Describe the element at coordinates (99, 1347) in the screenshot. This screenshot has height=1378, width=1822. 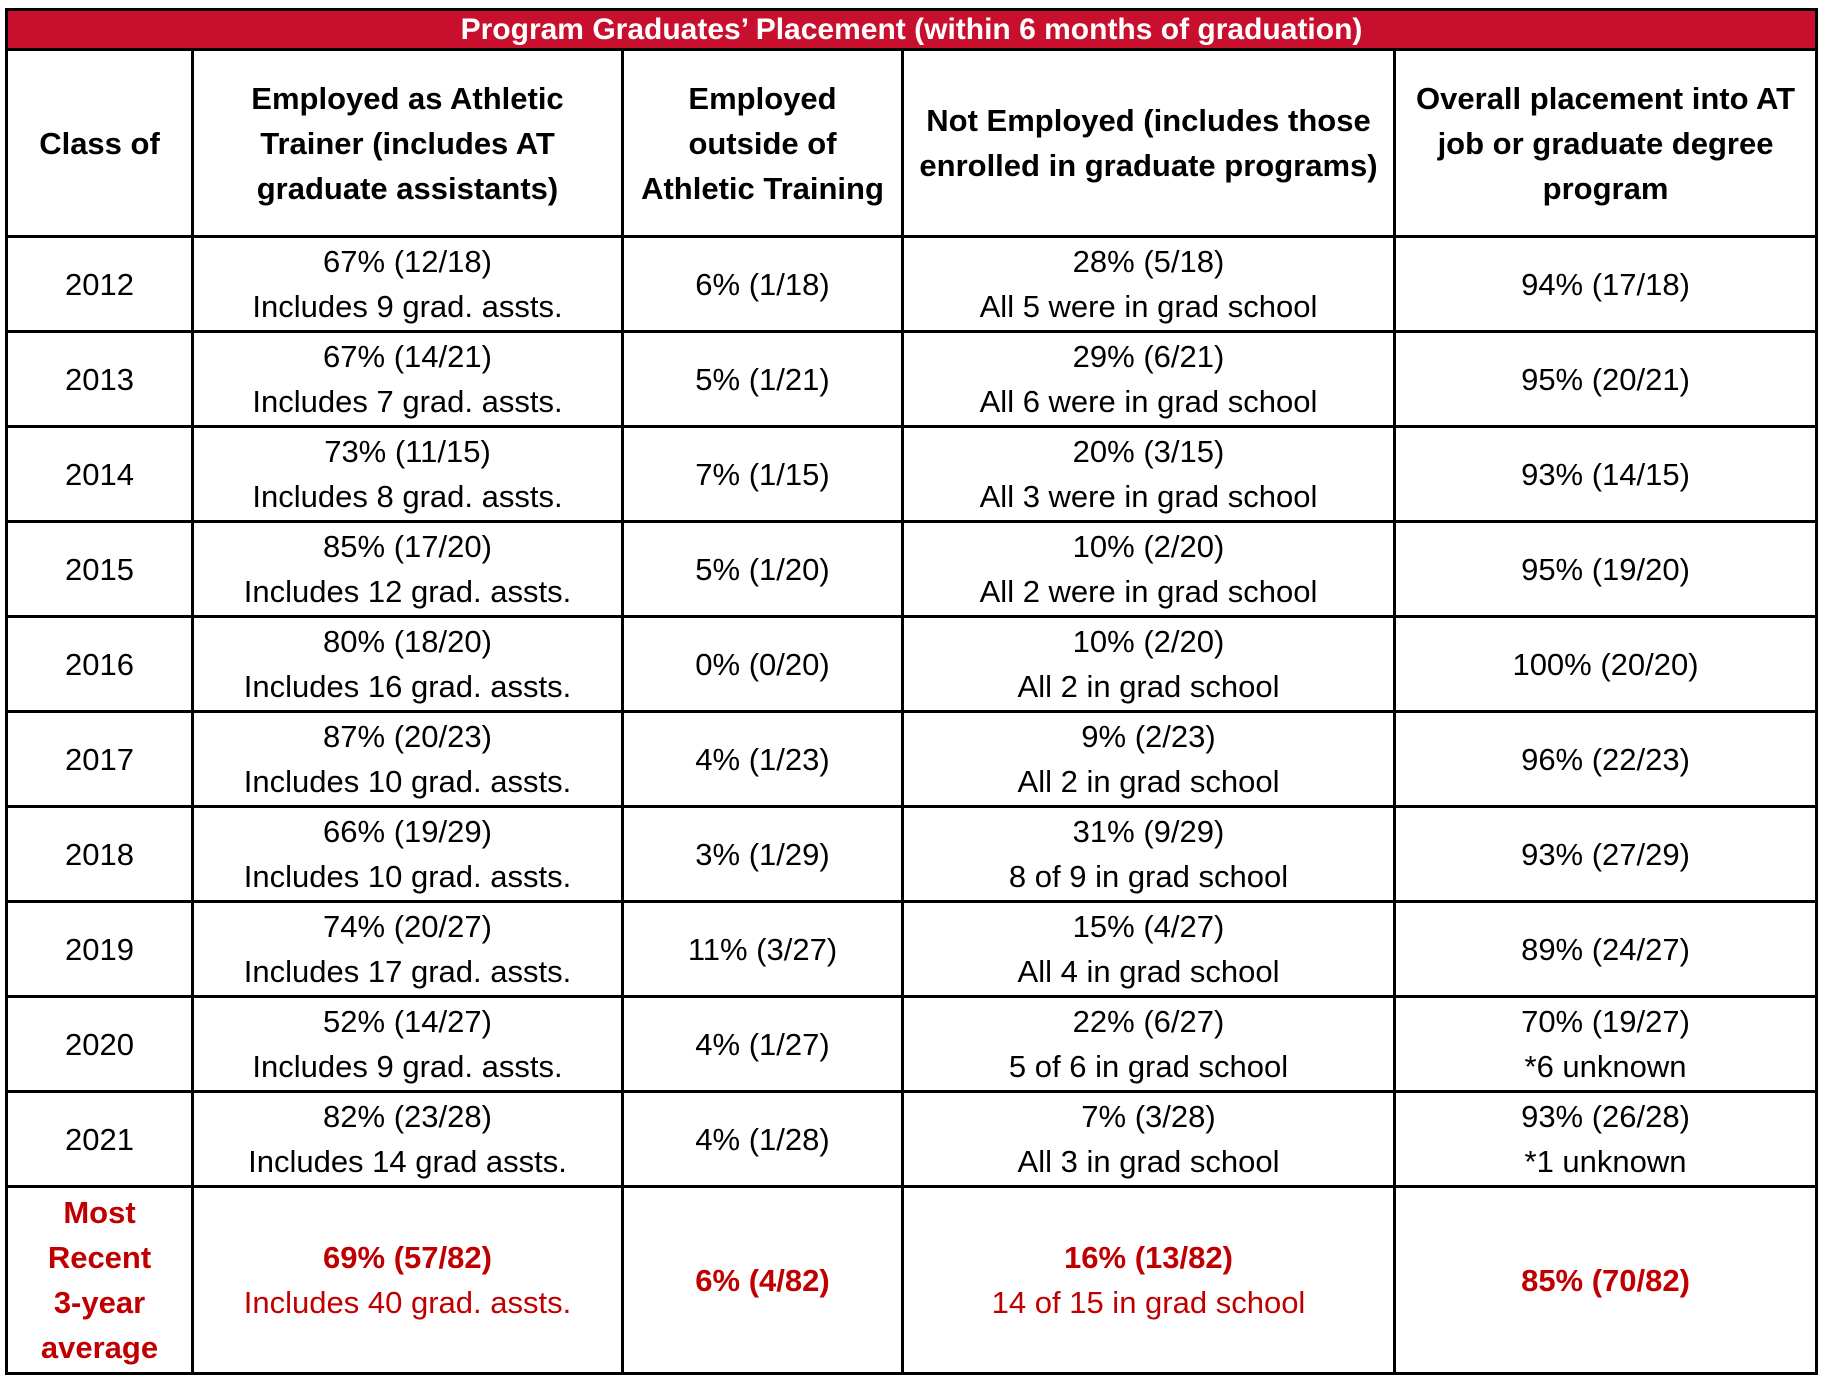
I see `average-label-line: average` at that location.